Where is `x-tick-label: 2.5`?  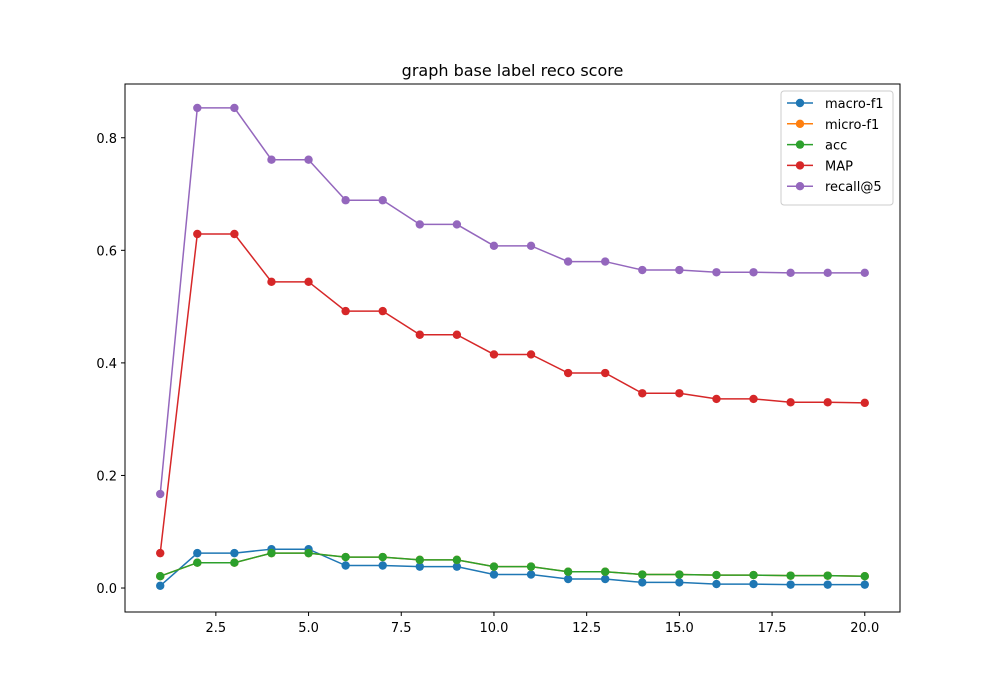
x-tick-label: 2.5 is located at coordinates (216, 628).